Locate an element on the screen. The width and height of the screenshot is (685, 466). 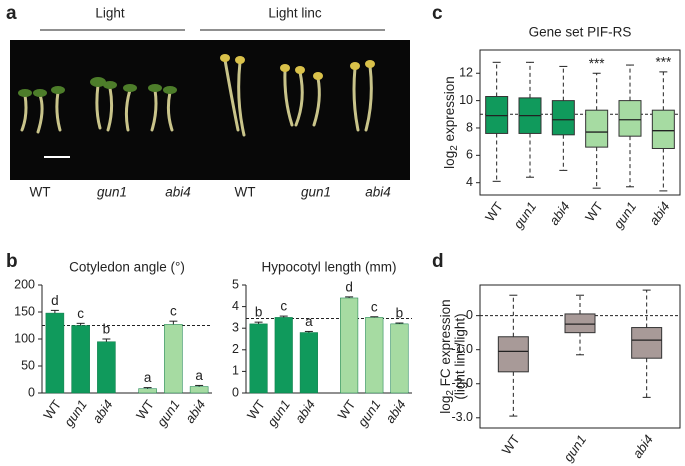
y-axis-label-part: expression is located at coordinates (449, 110).